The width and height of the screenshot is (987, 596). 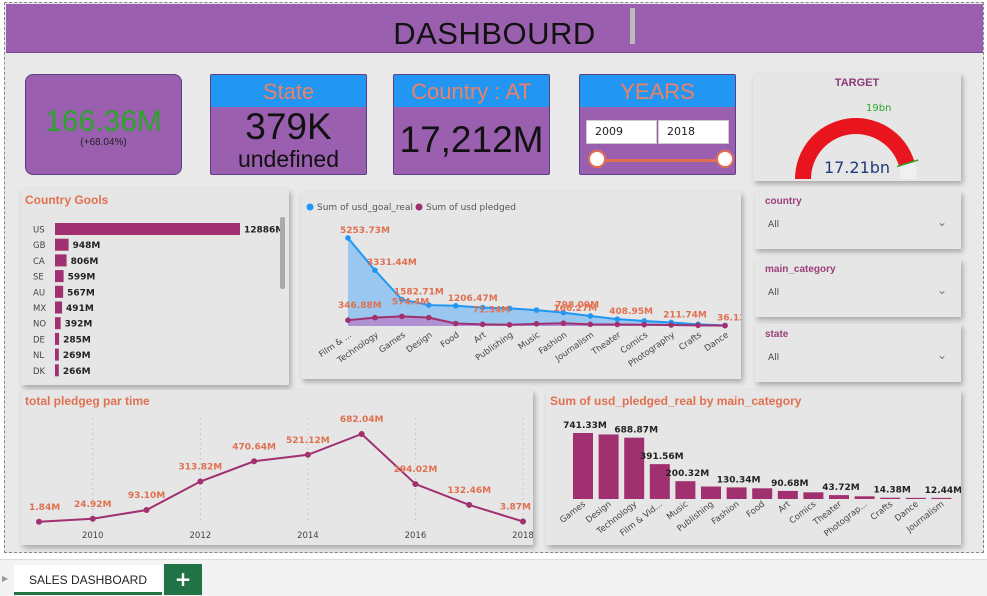 I want to click on kpi-total-change: (+68.04%), so click(x=103, y=142).